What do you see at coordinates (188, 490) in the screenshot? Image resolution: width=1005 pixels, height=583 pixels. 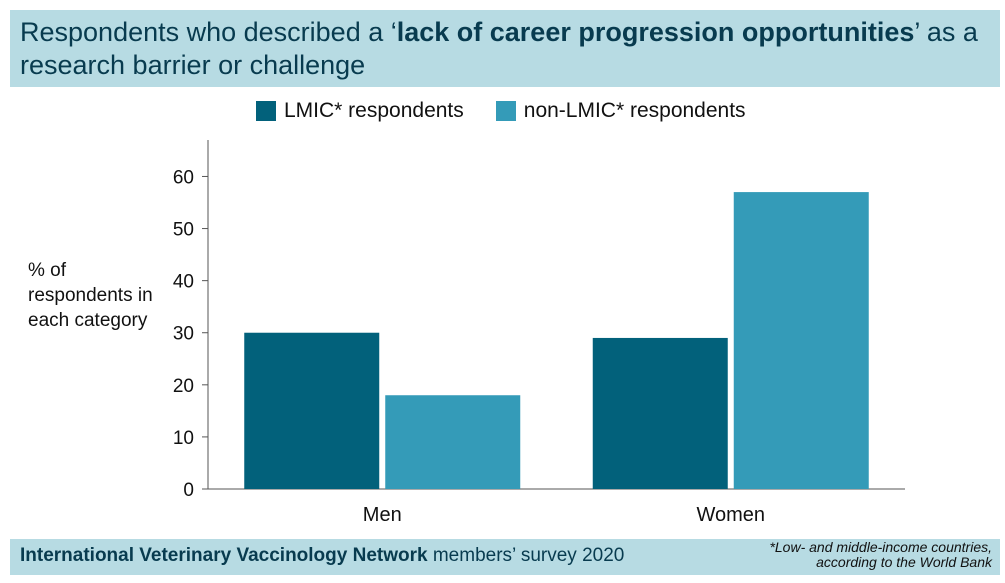 I see `y-tick-label: 0` at bounding box center [188, 490].